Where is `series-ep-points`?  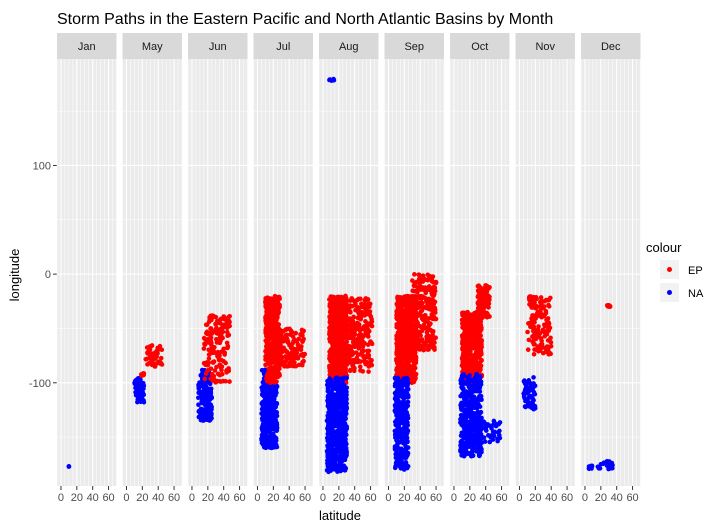
series-ep-points is located at coordinates (216, 349).